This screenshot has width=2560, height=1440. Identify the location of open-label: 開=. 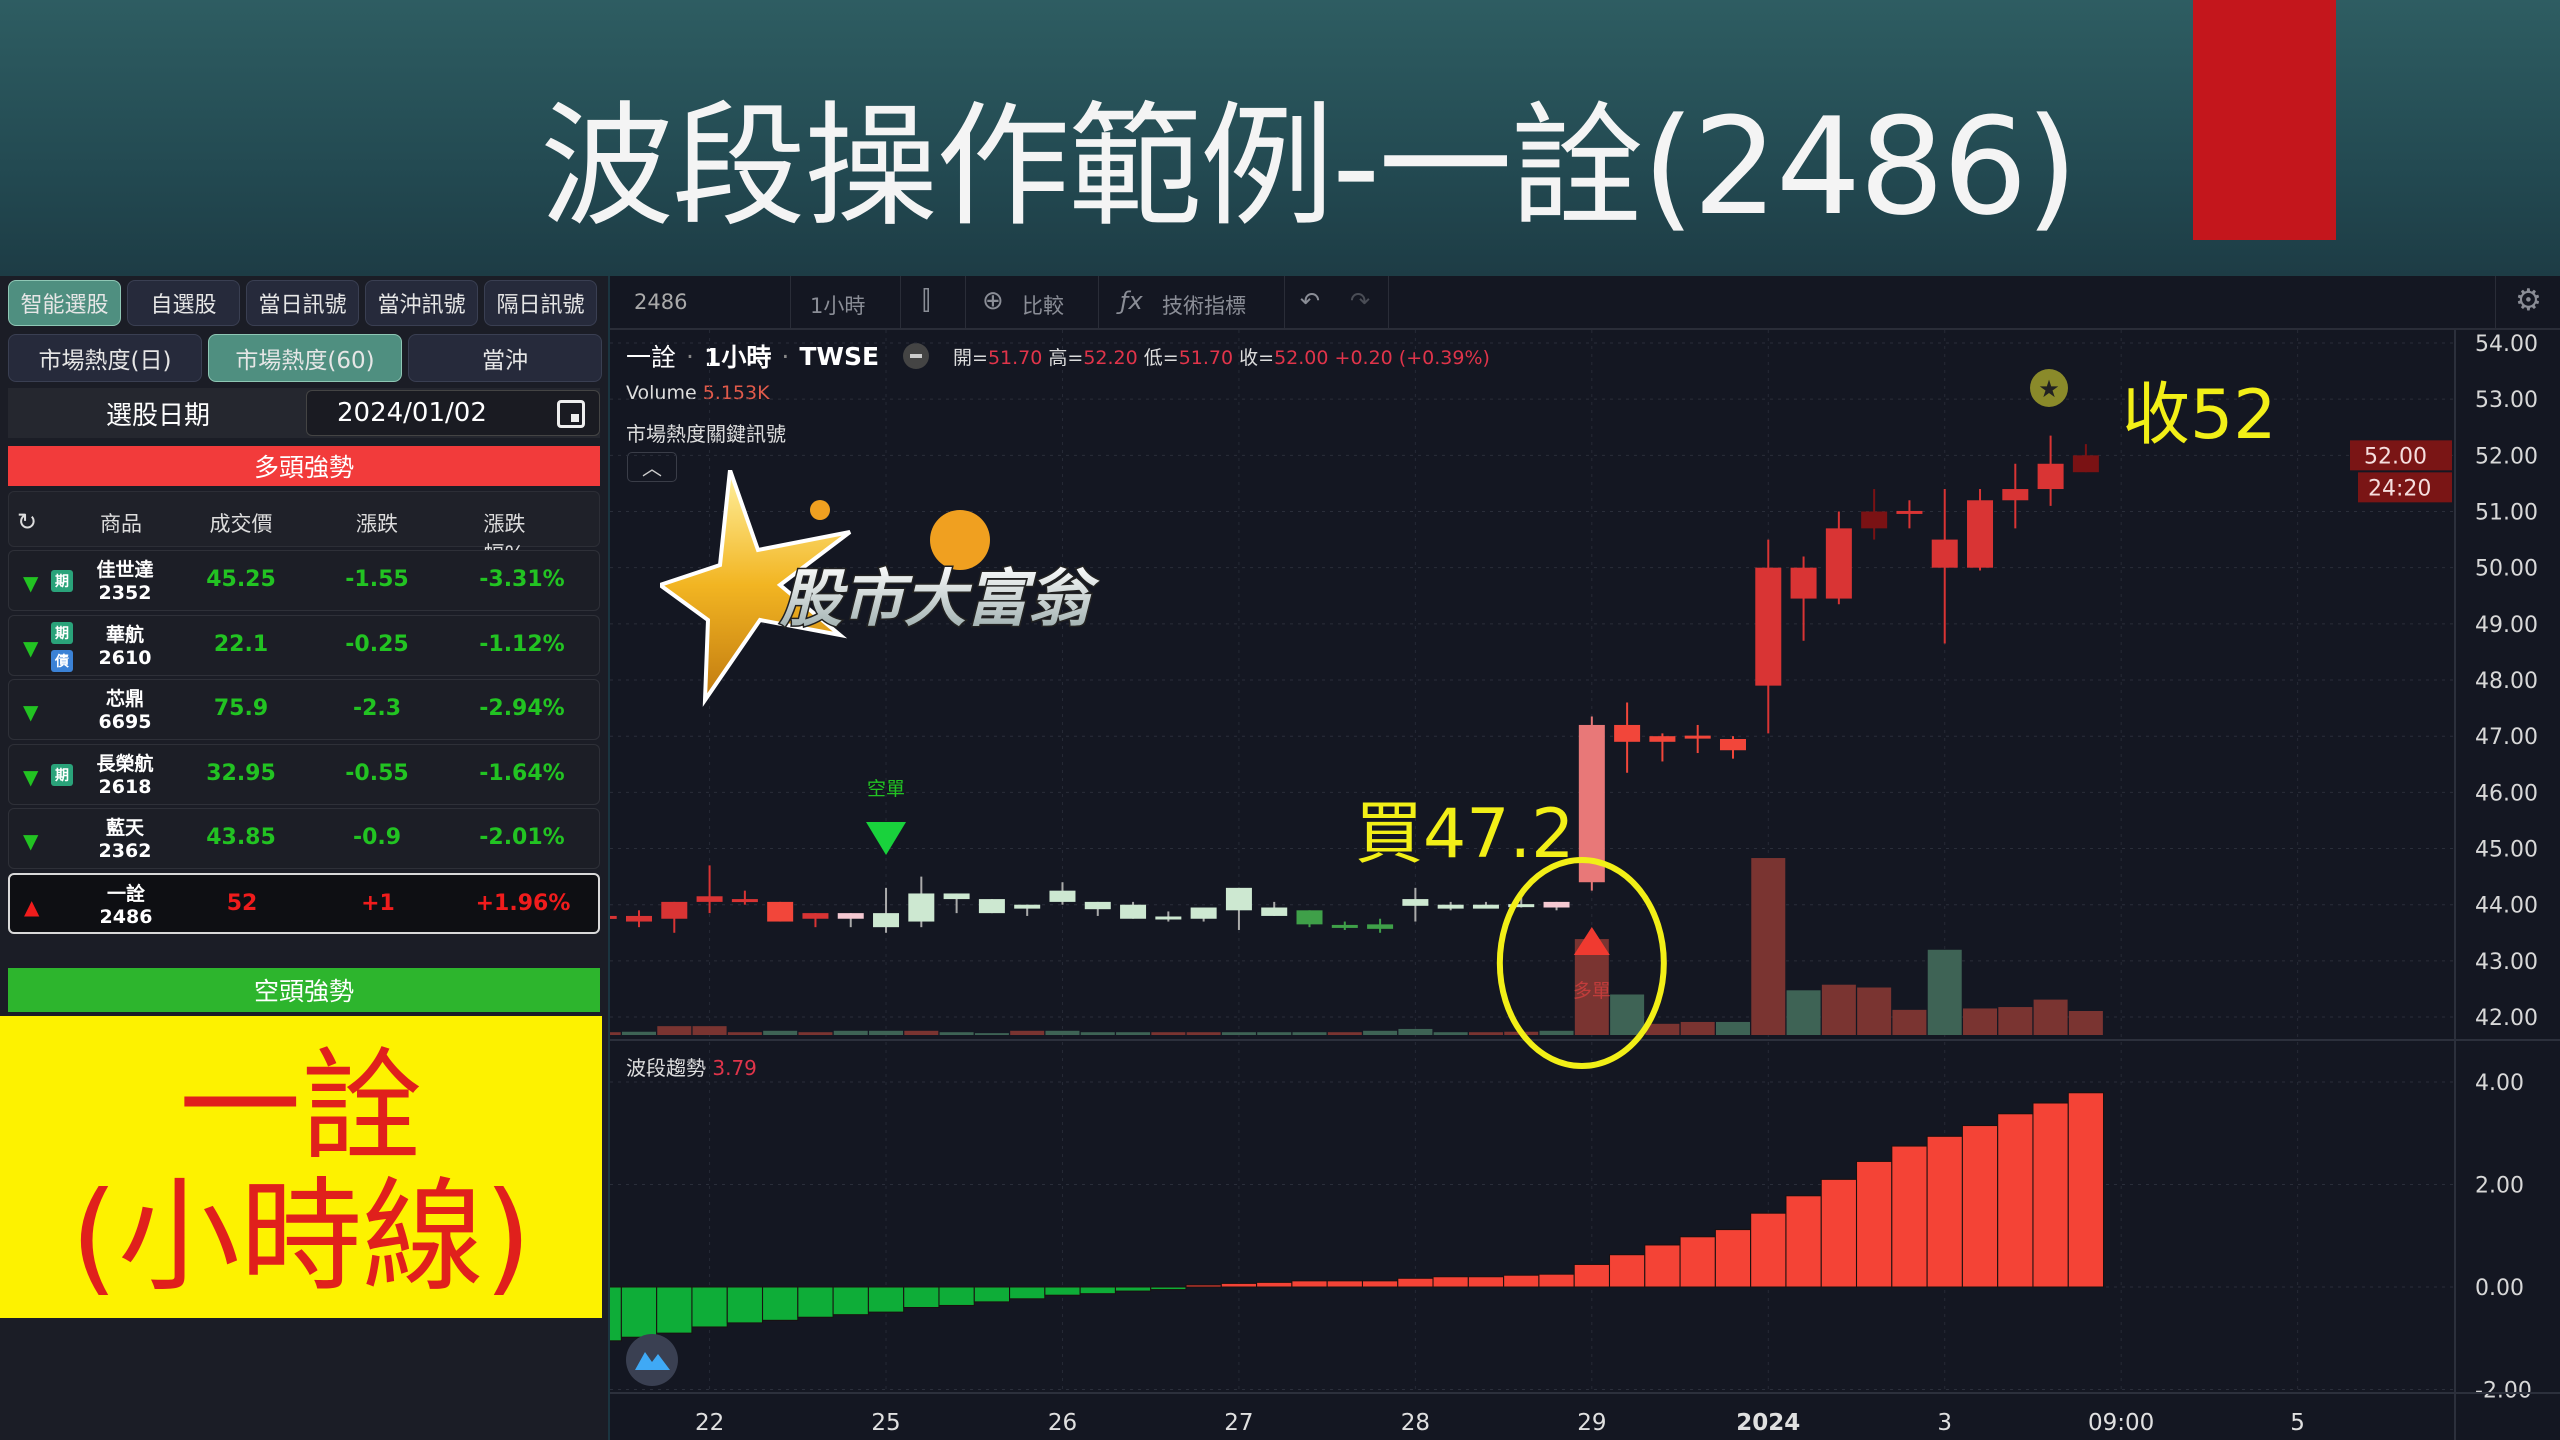
(970, 357).